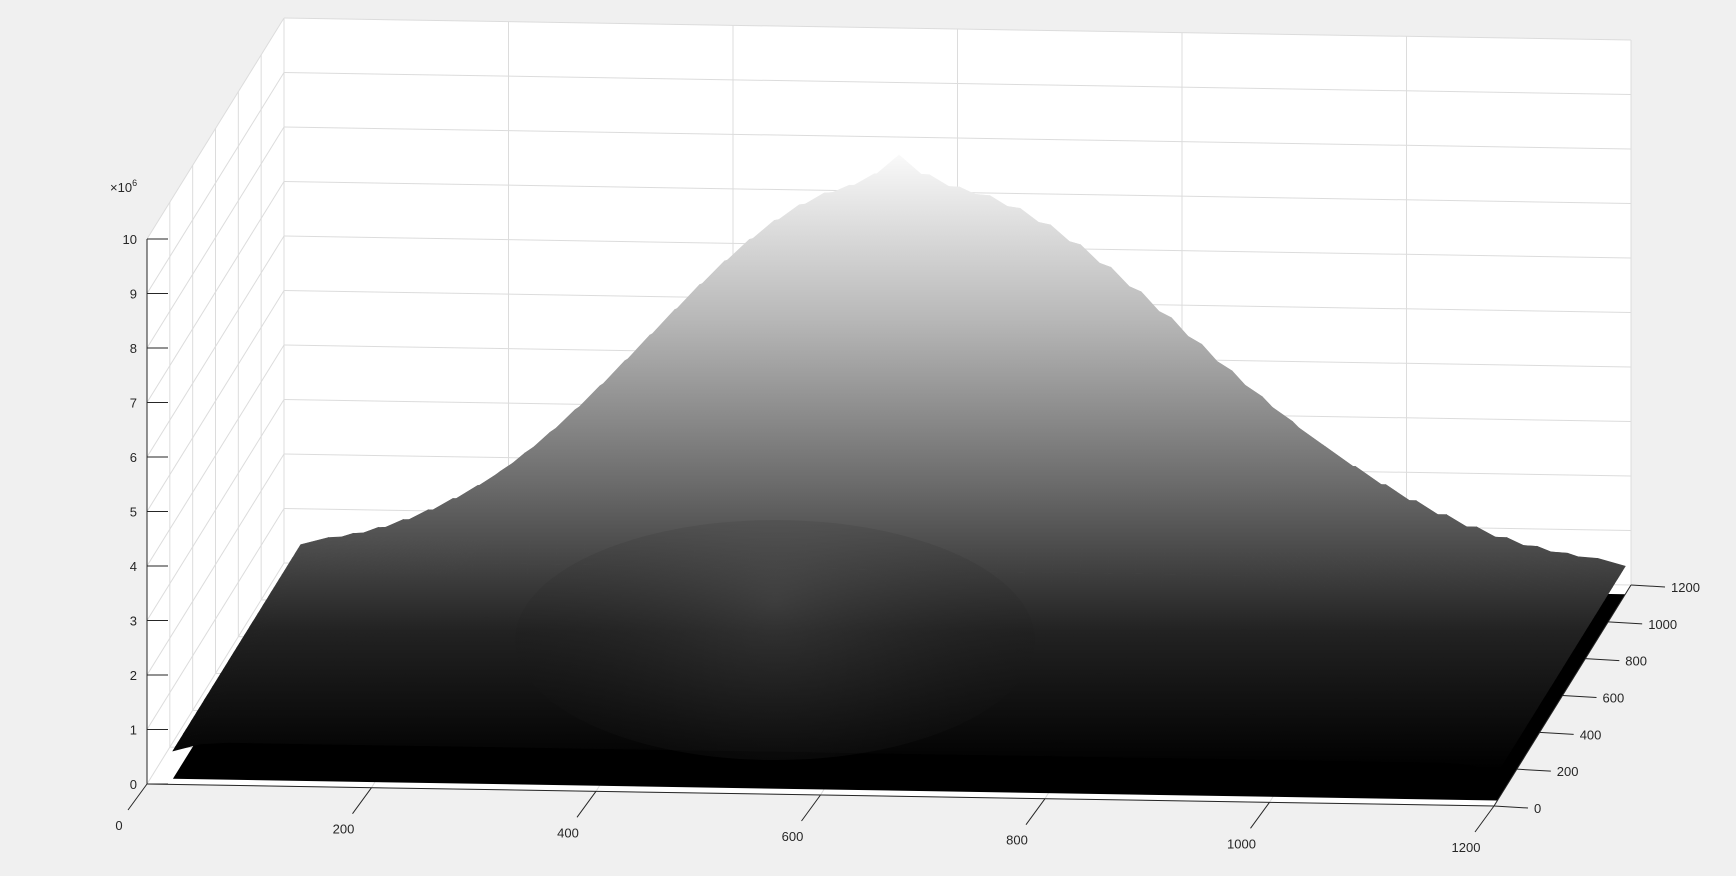 Image resolution: width=1736 pixels, height=876 pixels. Describe the element at coordinates (133, 784) in the screenshot. I see `z-tick-label-0: 0` at that location.